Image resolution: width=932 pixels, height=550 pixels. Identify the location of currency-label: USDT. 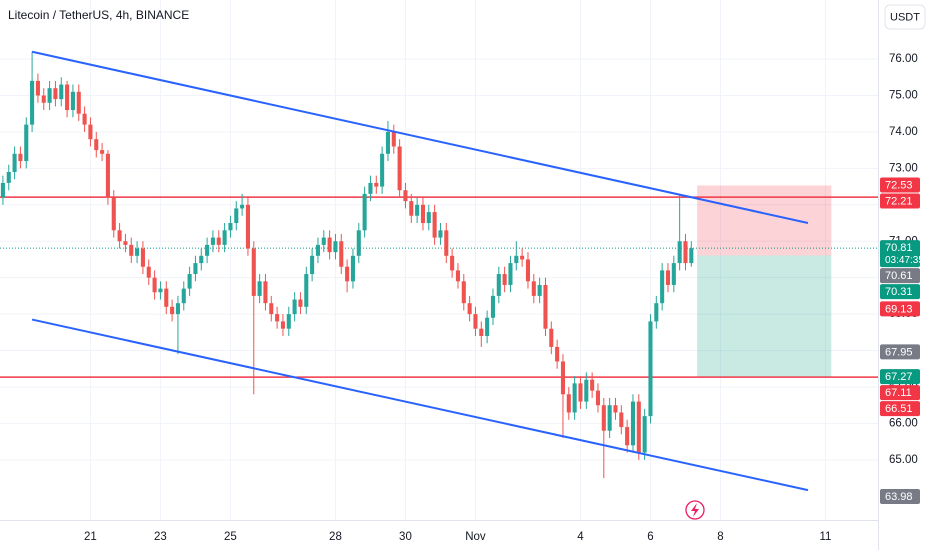
(905, 17).